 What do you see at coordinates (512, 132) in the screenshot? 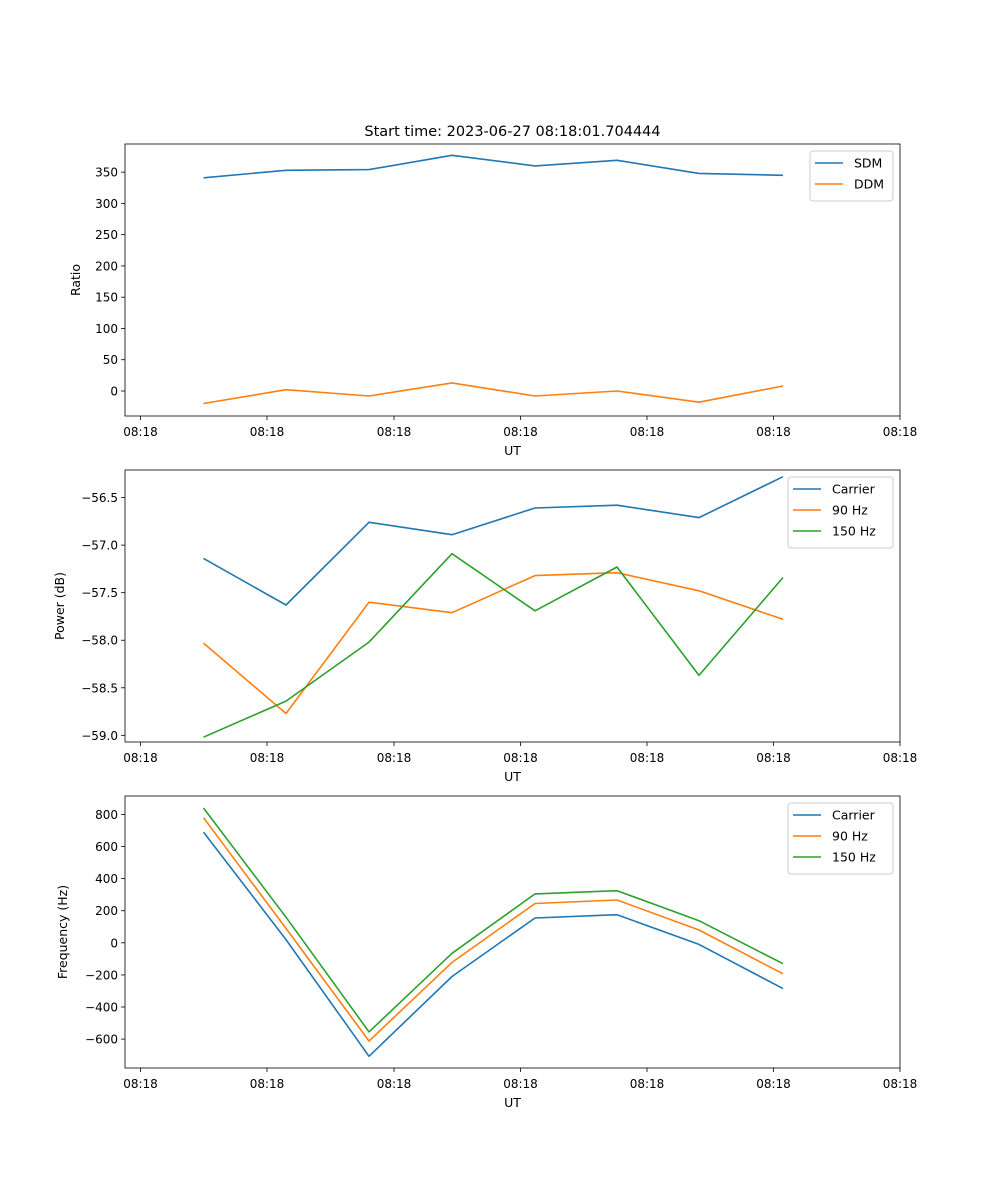
I see `figure-title: Start time: 2023-06-27 08:18:01.704444` at bounding box center [512, 132].